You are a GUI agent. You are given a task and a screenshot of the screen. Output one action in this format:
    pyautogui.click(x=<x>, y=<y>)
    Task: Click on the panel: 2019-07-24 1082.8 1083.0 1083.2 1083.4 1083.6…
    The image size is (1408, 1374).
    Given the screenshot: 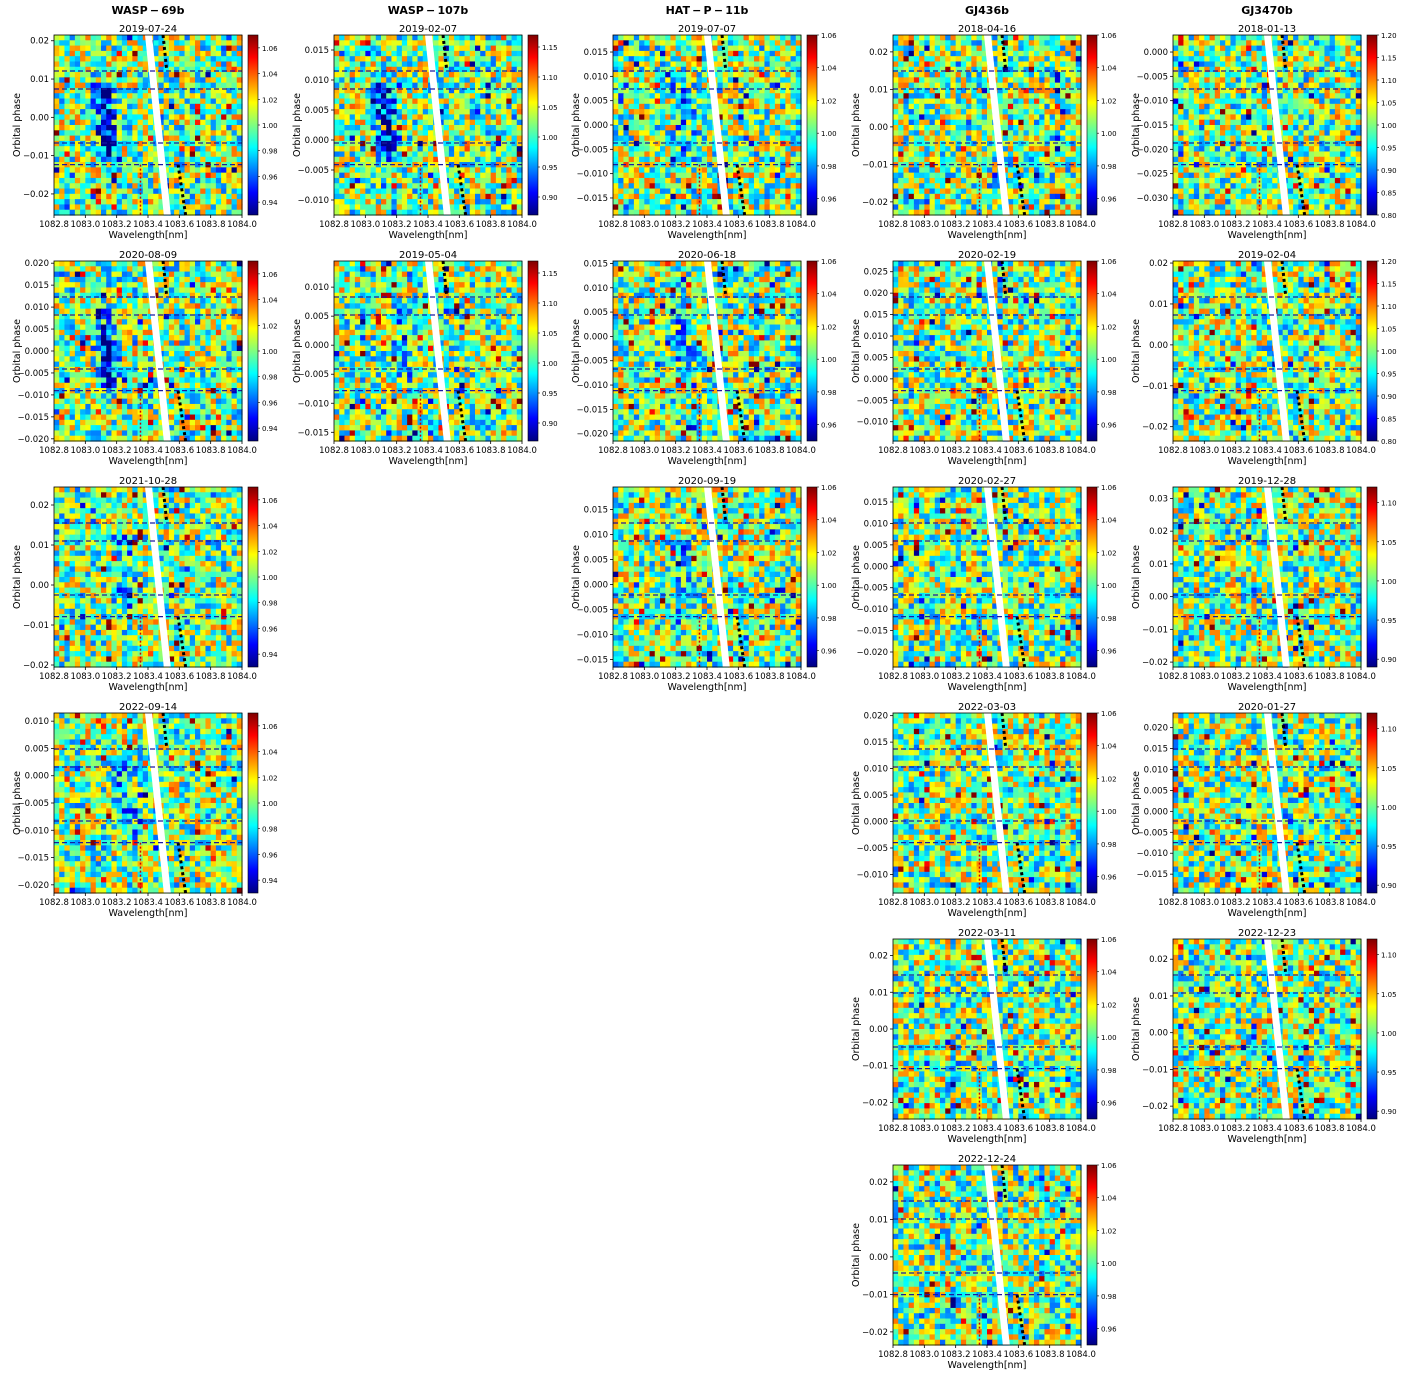 What is the action you would take?
    pyautogui.click(x=145, y=132)
    